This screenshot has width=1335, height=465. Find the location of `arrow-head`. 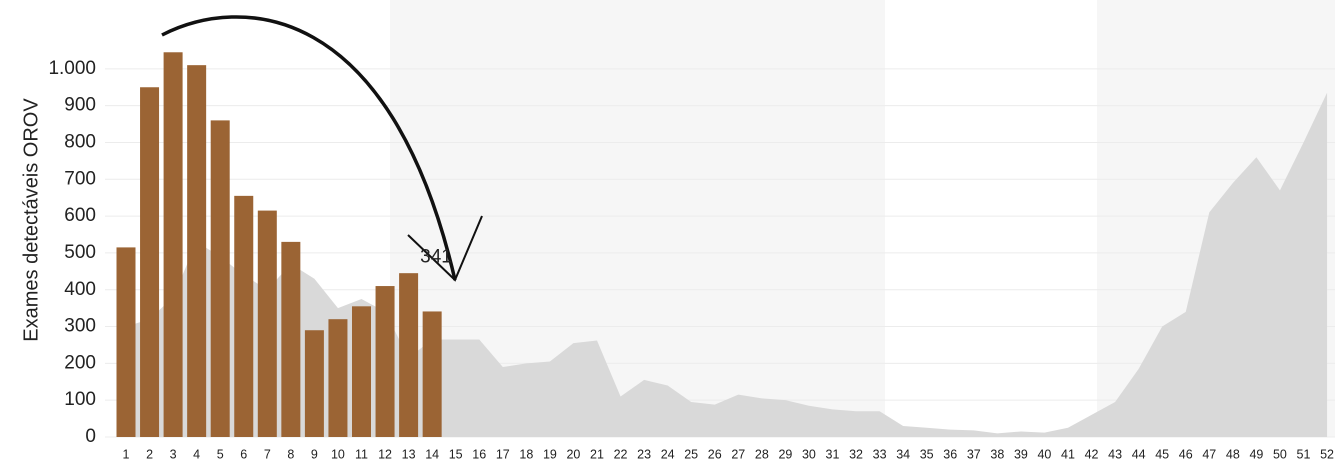

arrow-head is located at coordinates (445, 248).